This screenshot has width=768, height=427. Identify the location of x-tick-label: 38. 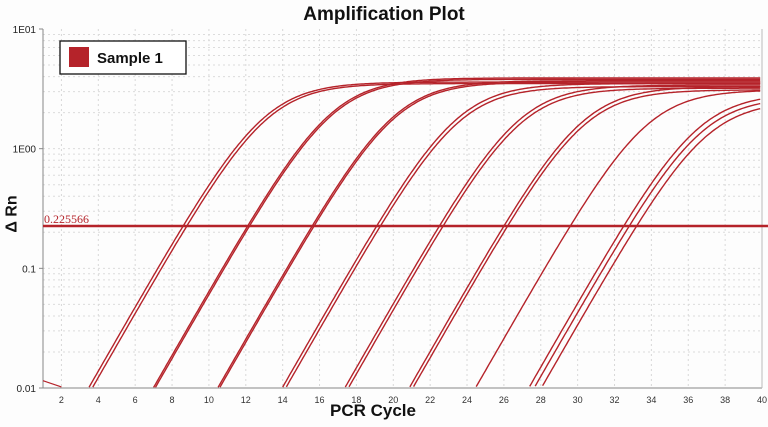
(725, 400).